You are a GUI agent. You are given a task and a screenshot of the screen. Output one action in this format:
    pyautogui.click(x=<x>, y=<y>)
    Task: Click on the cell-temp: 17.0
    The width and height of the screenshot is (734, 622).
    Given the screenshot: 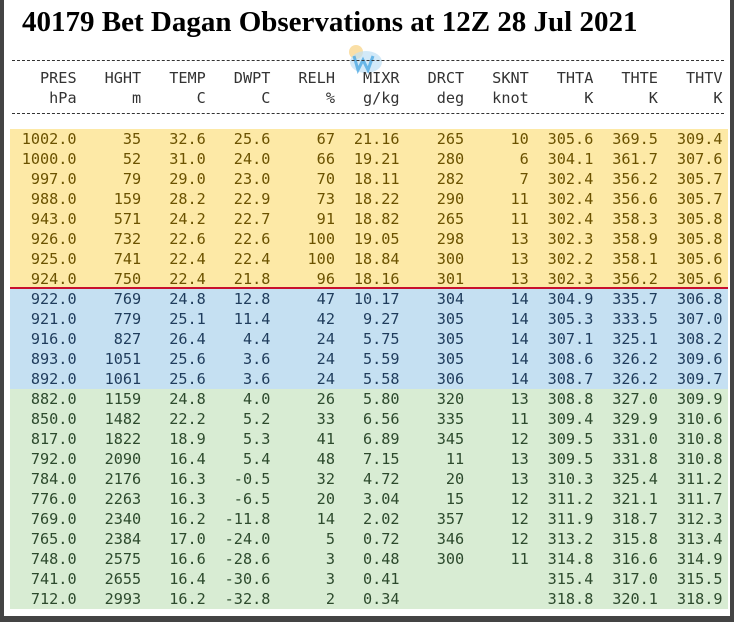 What is the action you would take?
    pyautogui.click(x=187, y=539)
    